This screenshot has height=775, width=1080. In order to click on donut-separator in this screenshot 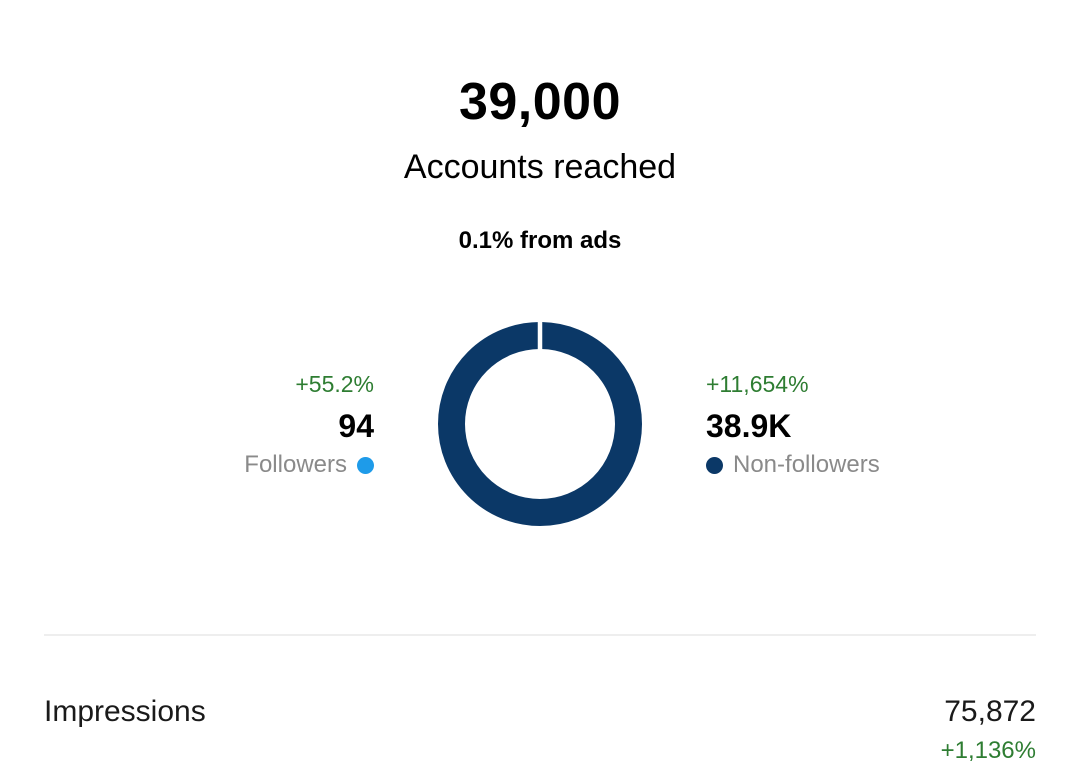, I will do `click(540, 336)`.